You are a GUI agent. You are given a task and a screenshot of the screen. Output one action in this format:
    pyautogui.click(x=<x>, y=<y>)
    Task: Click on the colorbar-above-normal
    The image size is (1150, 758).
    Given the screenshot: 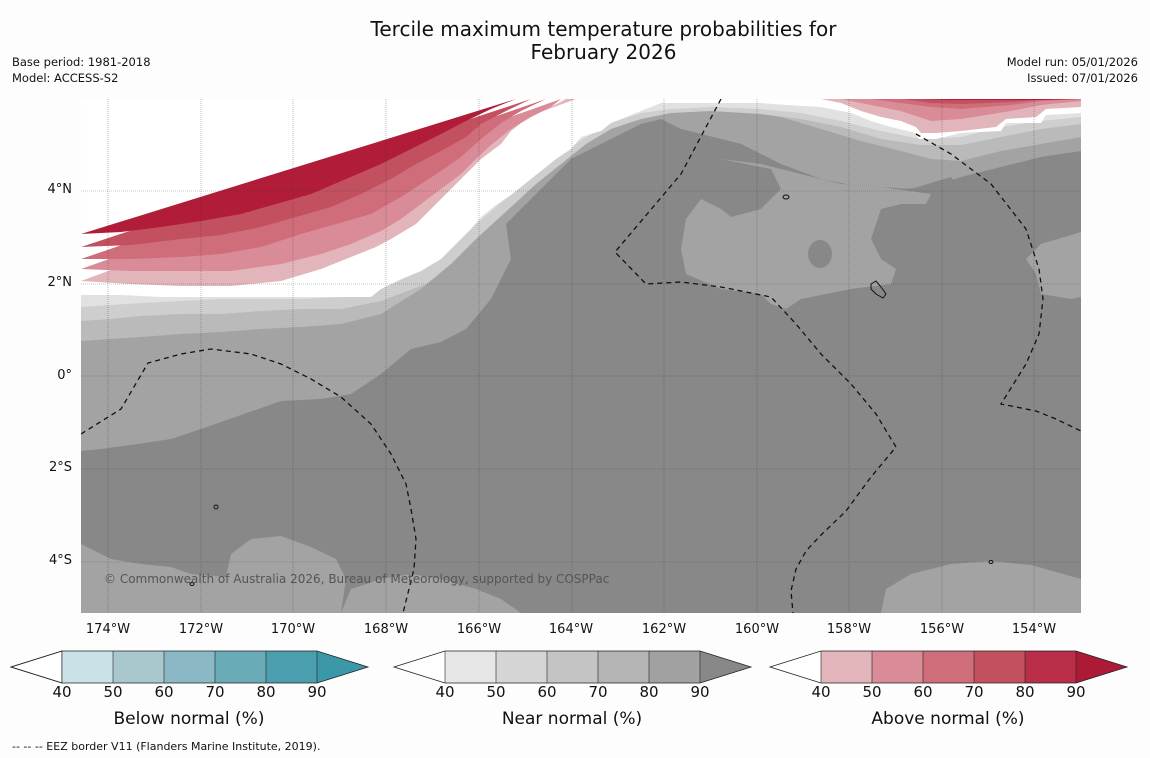 What is the action you would take?
    pyautogui.click(x=949, y=667)
    